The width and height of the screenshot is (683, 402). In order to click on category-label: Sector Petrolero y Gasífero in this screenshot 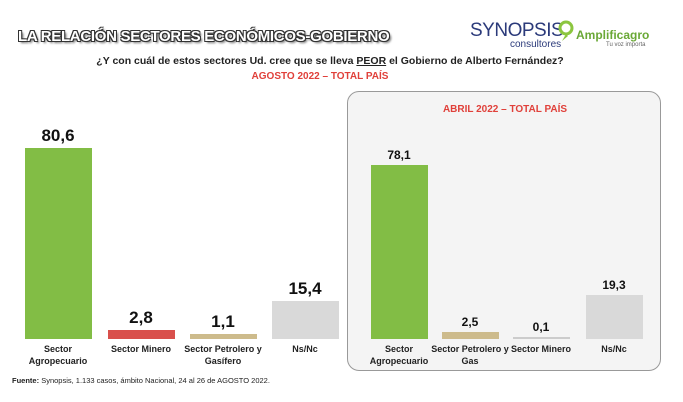, I will do `click(223, 355)`.